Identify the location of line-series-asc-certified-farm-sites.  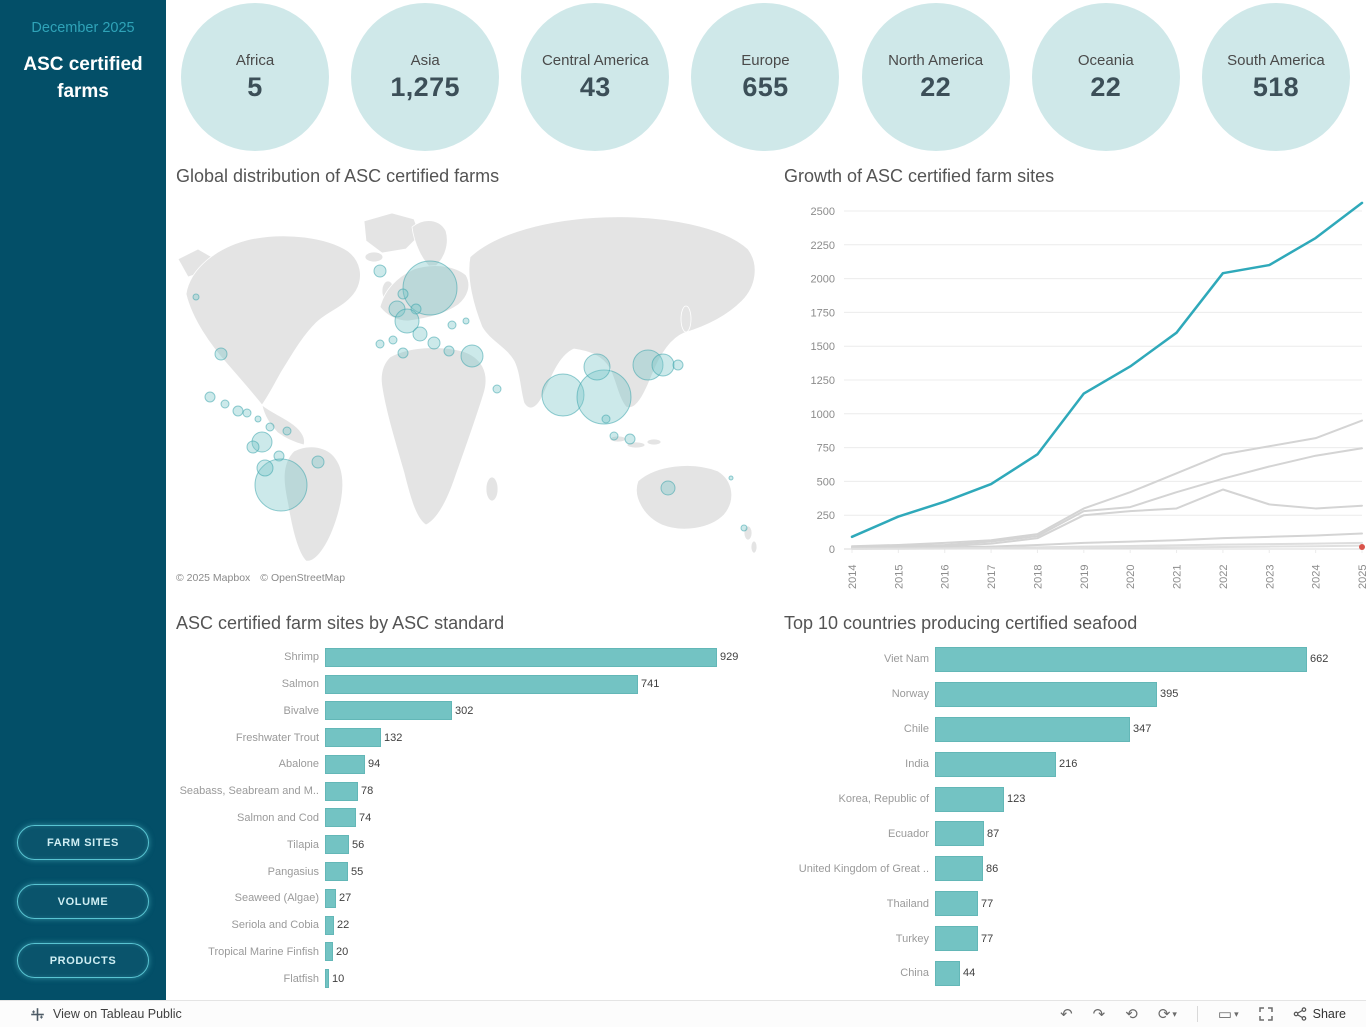
(1107, 370).